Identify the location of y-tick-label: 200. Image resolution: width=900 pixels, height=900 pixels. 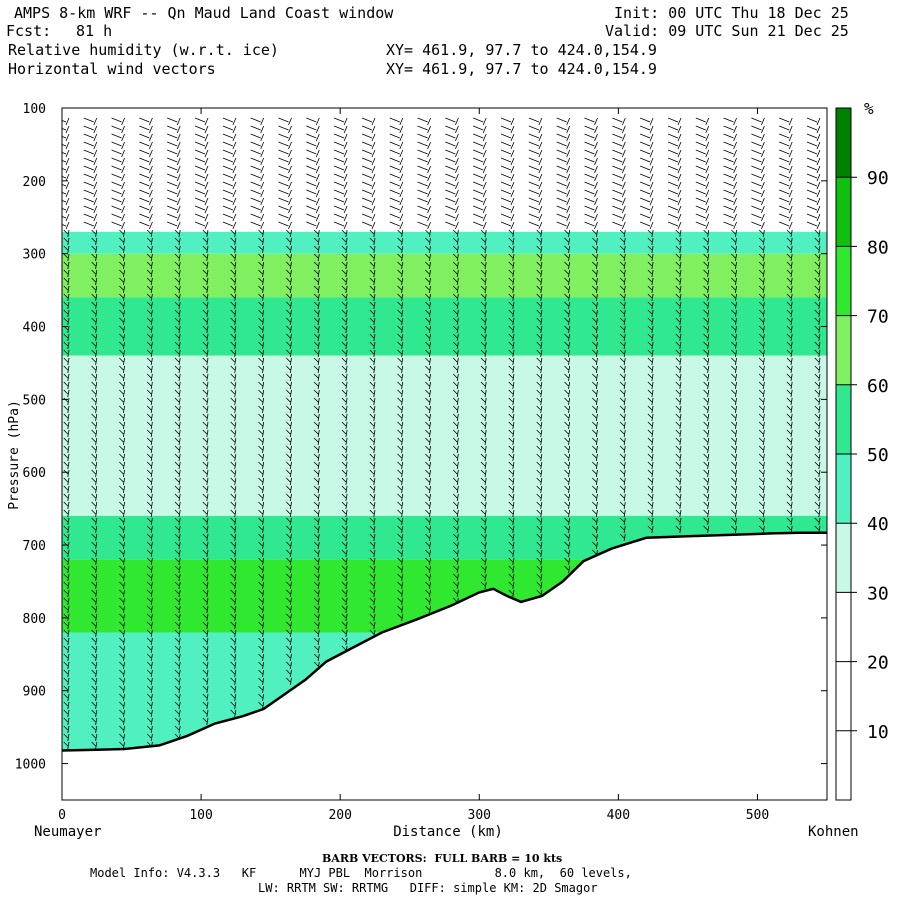
(34, 182).